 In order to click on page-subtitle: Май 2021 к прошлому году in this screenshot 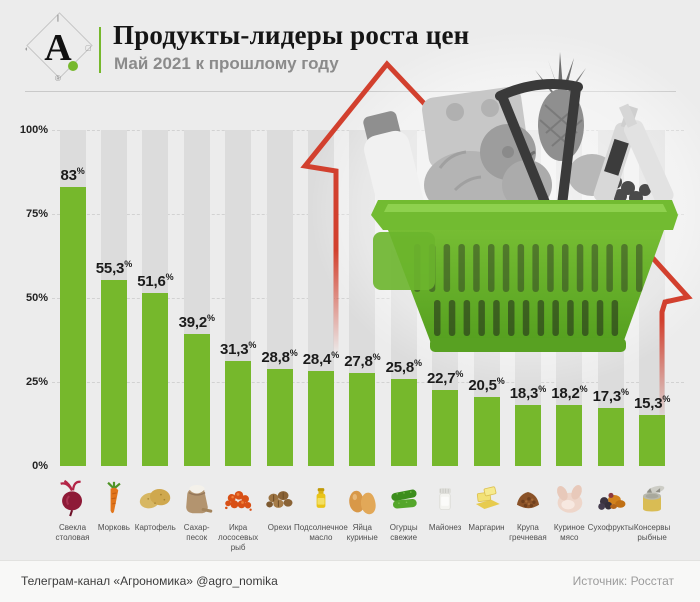, I will do `click(226, 63)`.